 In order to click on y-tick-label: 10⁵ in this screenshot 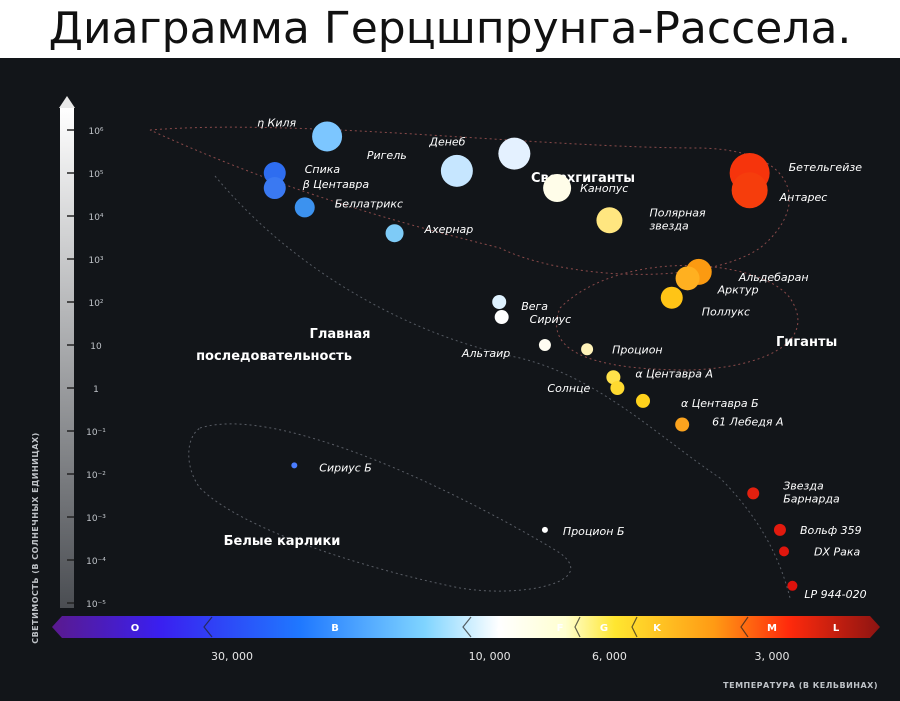, I will do `click(95, 175)`.